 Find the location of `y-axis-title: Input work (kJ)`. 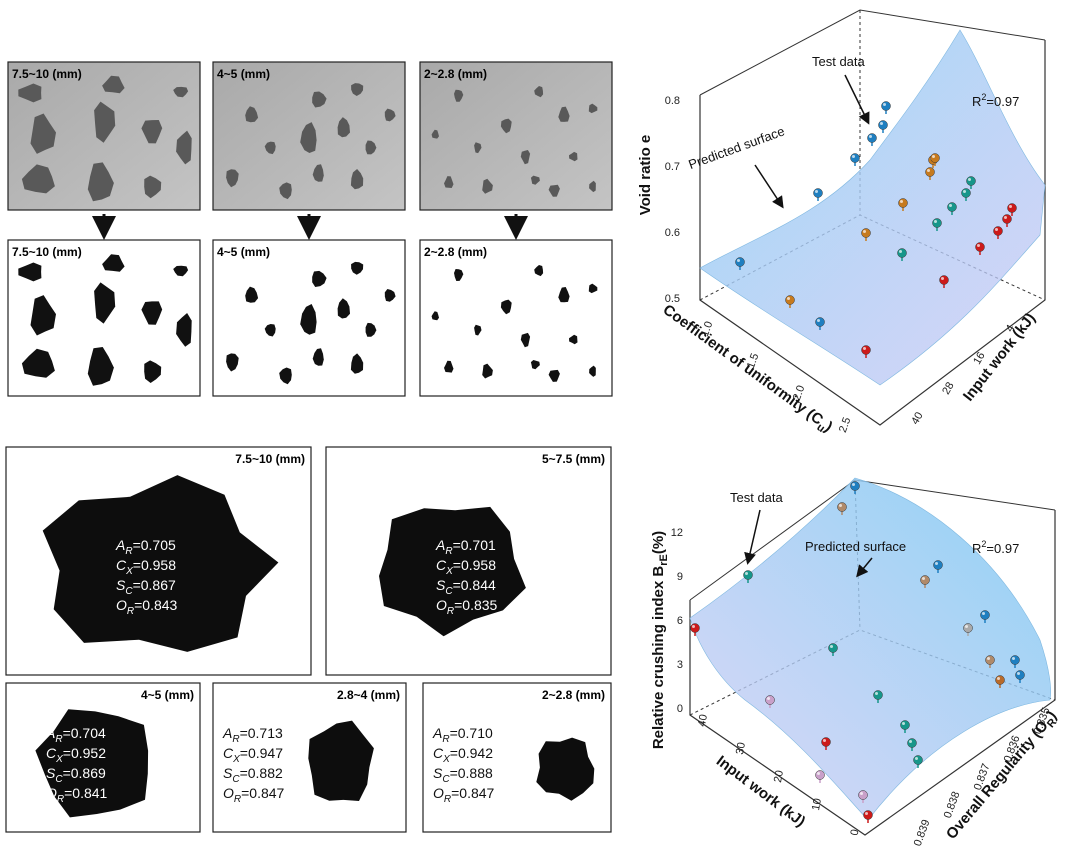

y-axis-title: Input work (kJ) is located at coordinates (999, 357).